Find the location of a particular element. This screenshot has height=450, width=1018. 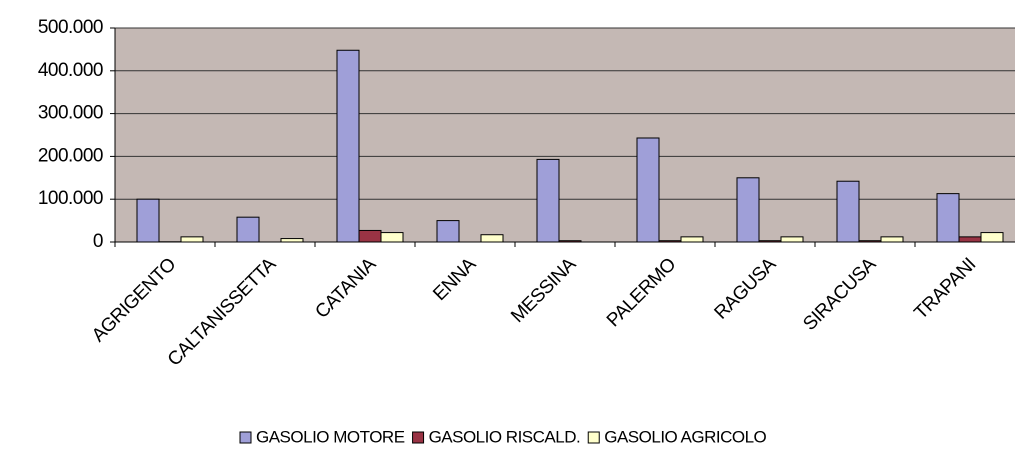

legend-label: GASOLIO RISCALD. is located at coordinates (505, 436).